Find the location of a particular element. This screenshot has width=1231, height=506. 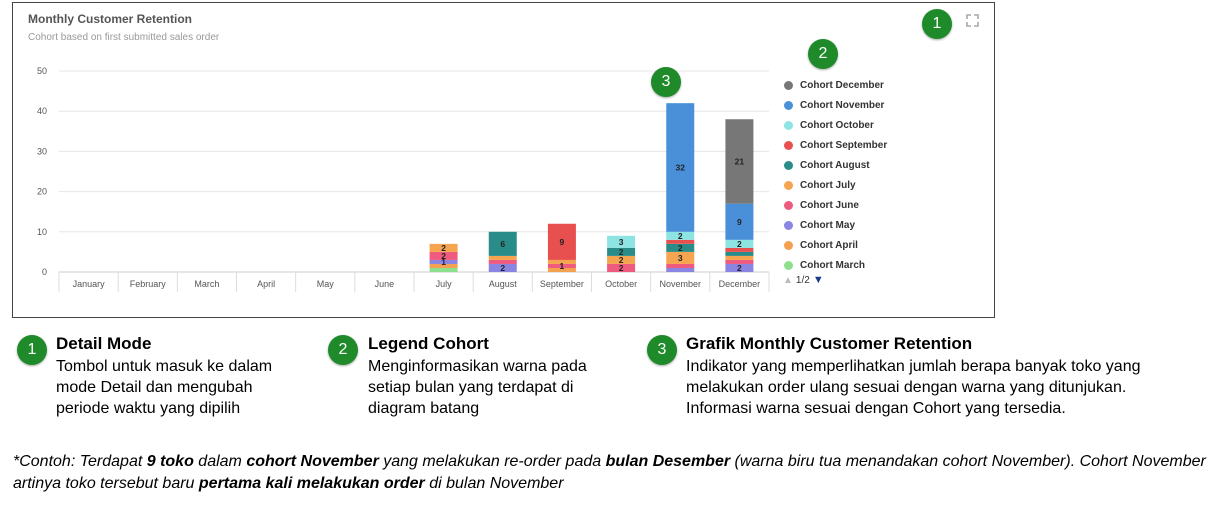

legend-item: Cohort July is located at coordinates (849, 185).